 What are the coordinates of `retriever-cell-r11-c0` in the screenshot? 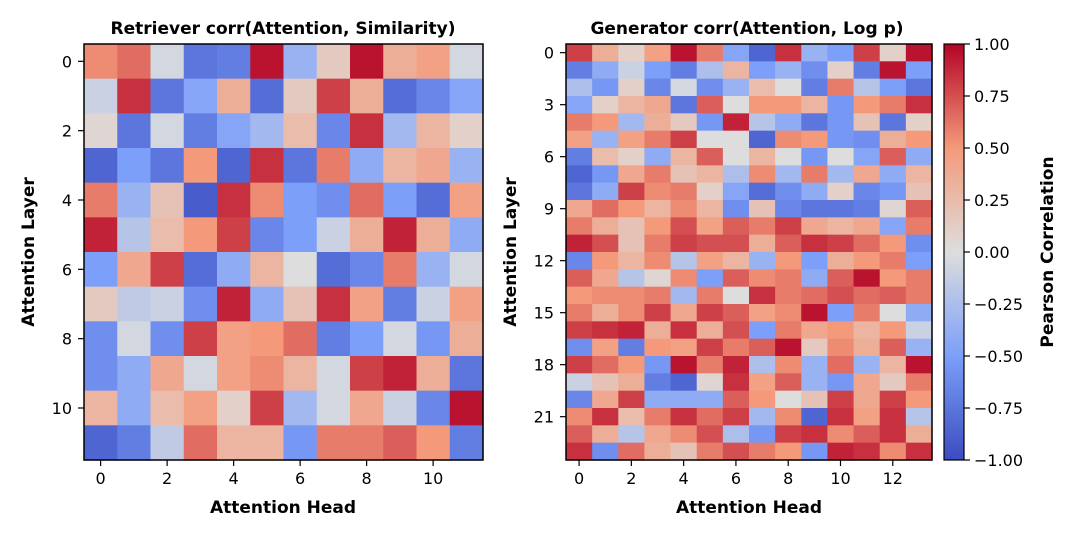 It's located at (101, 443).